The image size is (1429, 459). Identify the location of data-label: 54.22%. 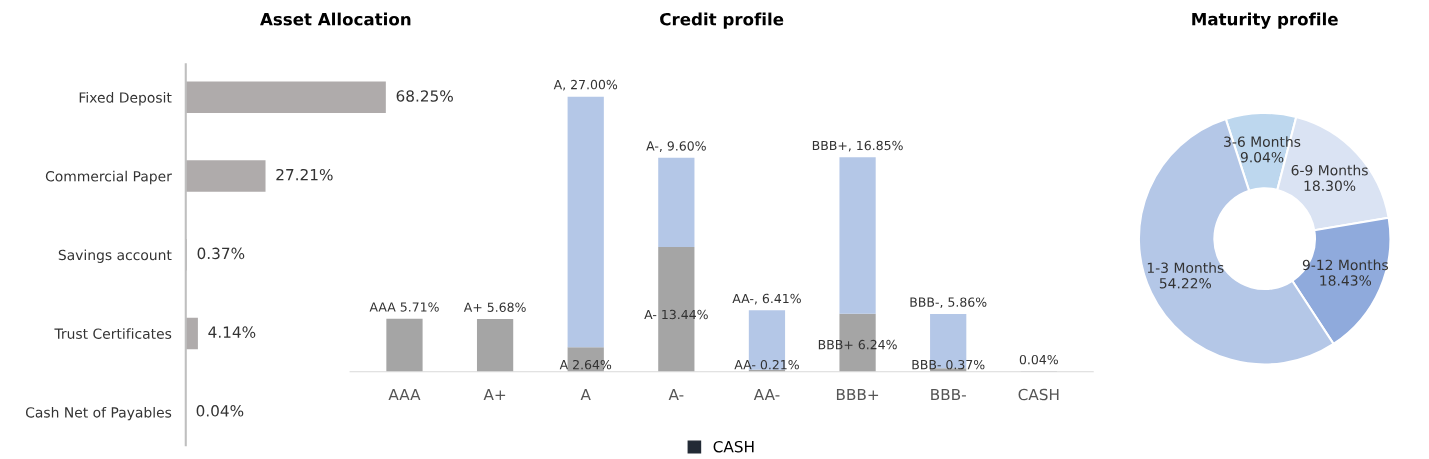
(1185, 283).